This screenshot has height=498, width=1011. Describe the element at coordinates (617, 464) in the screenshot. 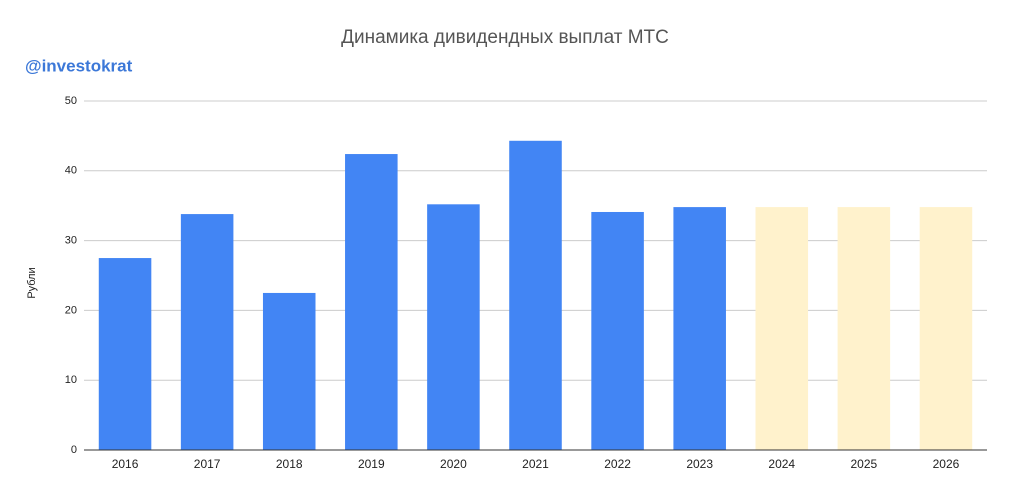

I see `x-tick-label: 2022` at that location.